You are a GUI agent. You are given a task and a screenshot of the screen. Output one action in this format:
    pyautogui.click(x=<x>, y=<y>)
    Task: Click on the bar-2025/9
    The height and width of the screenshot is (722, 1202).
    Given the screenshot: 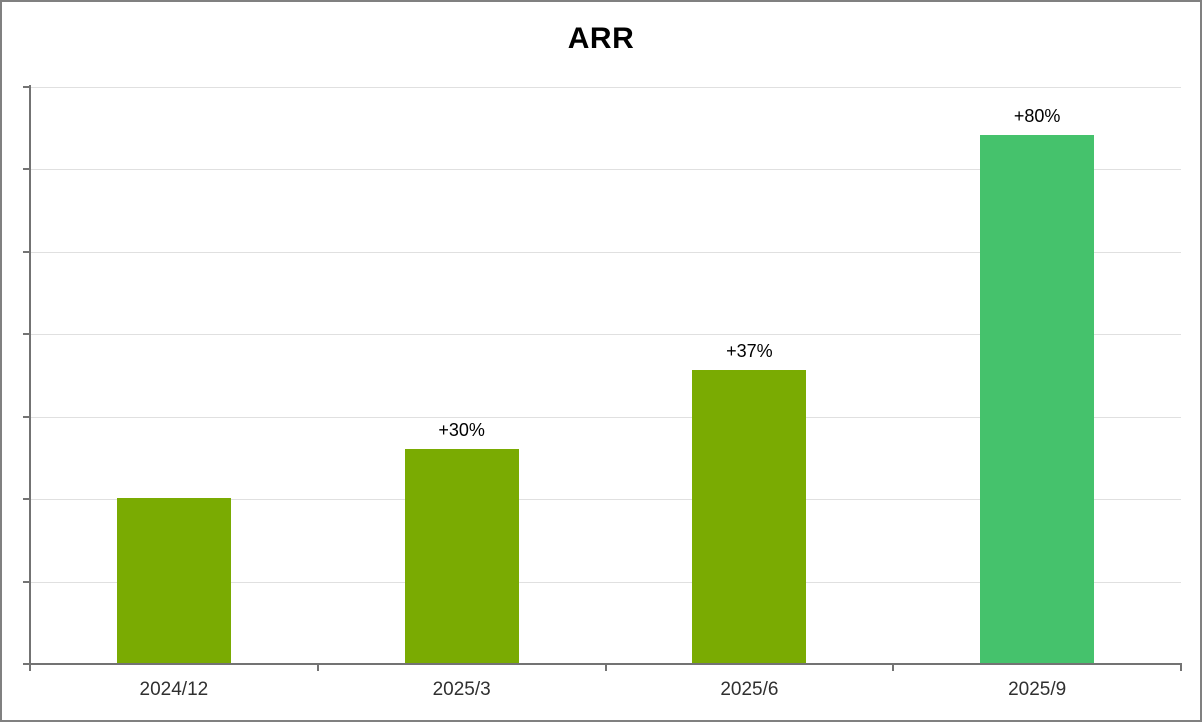 What is the action you would take?
    pyautogui.click(x=1037, y=399)
    